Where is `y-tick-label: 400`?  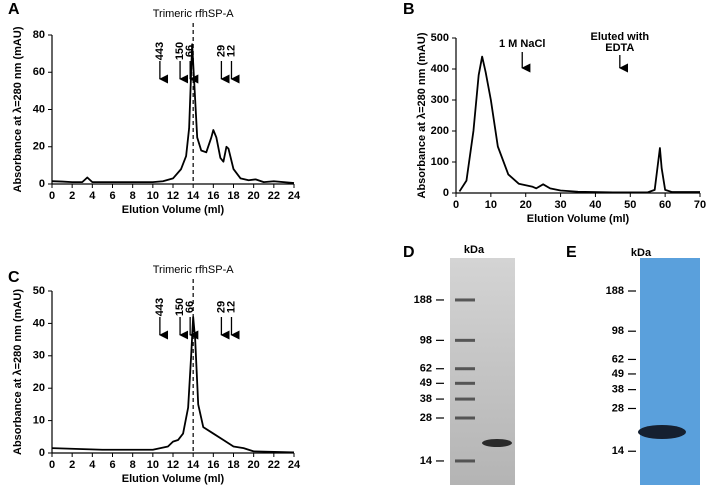 y-tick-label: 400 is located at coordinates (440, 69).